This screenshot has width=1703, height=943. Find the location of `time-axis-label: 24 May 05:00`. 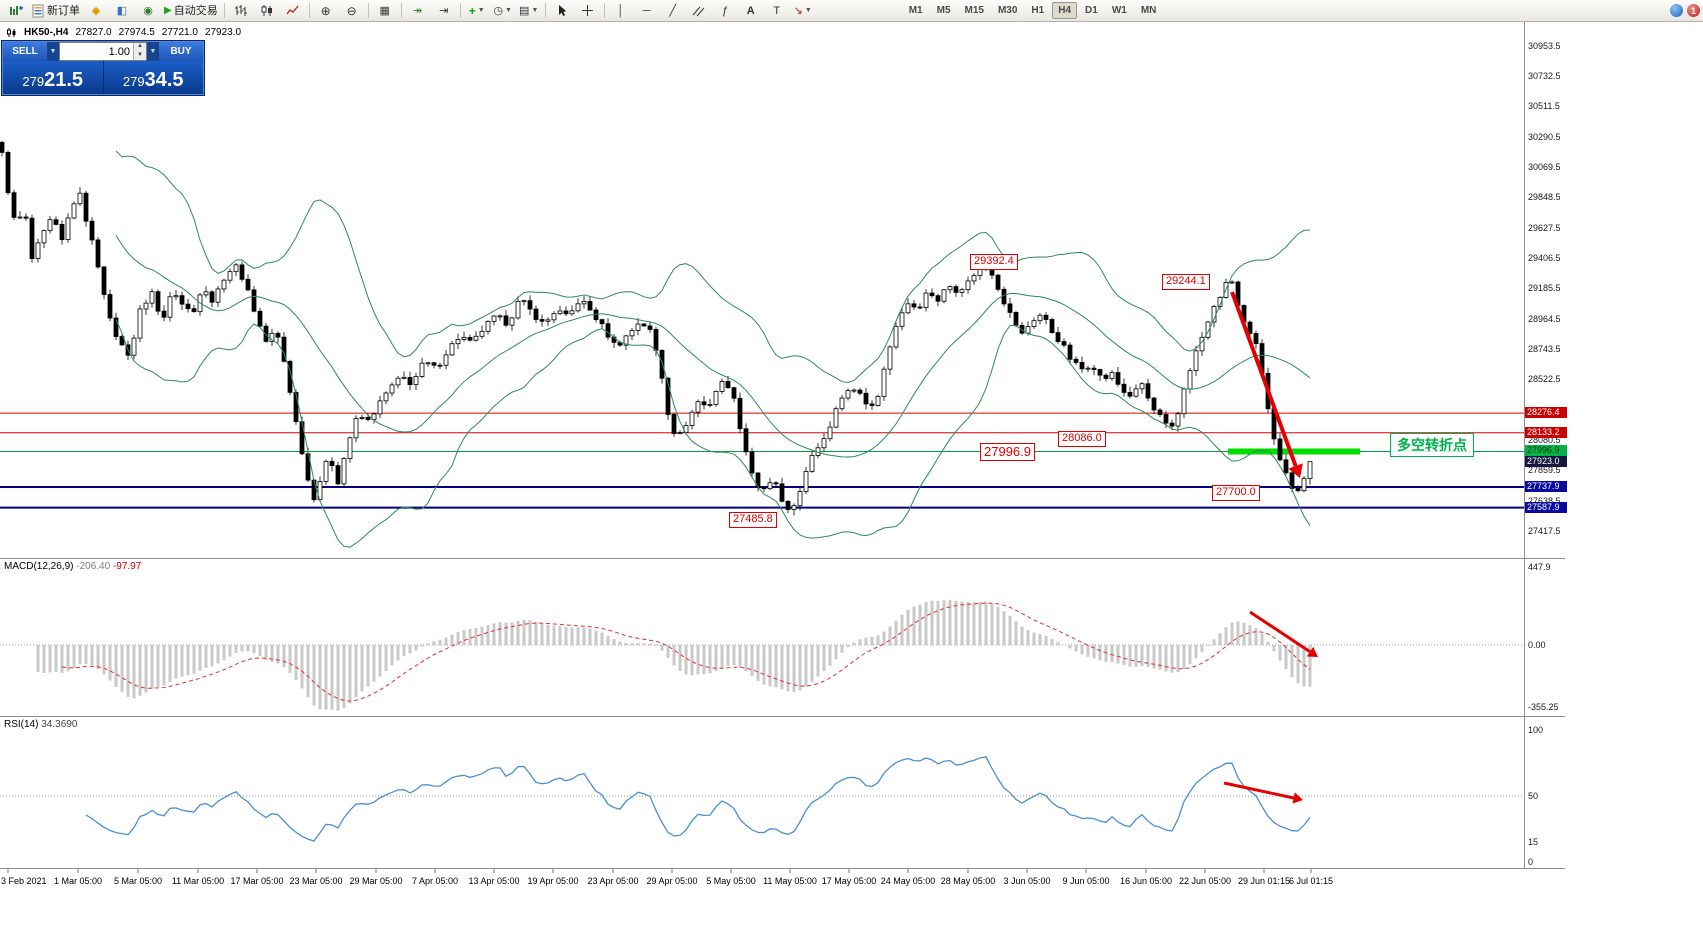

time-axis-label: 24 May 05:00 is located at coordinates (908, 881).